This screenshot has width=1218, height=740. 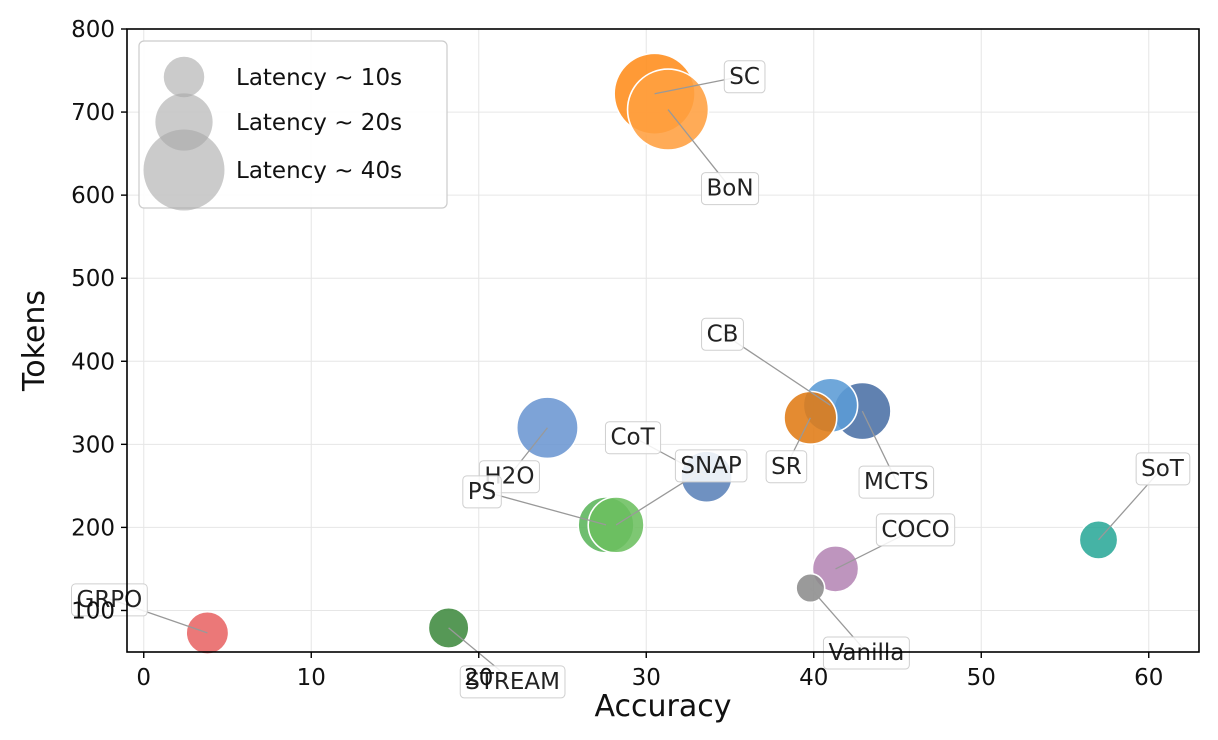 What do you see at coordinates (143, 678) in the screenshot?
I see `x-tick-label: 0` at bounding box center [143, 678].